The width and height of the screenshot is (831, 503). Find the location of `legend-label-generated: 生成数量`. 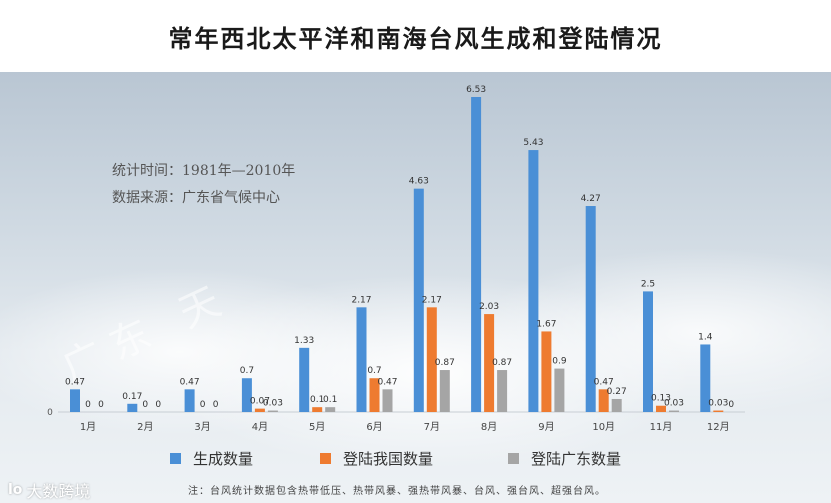

legend-label-generated: 生成数量 is located at coordinates (223, 459).